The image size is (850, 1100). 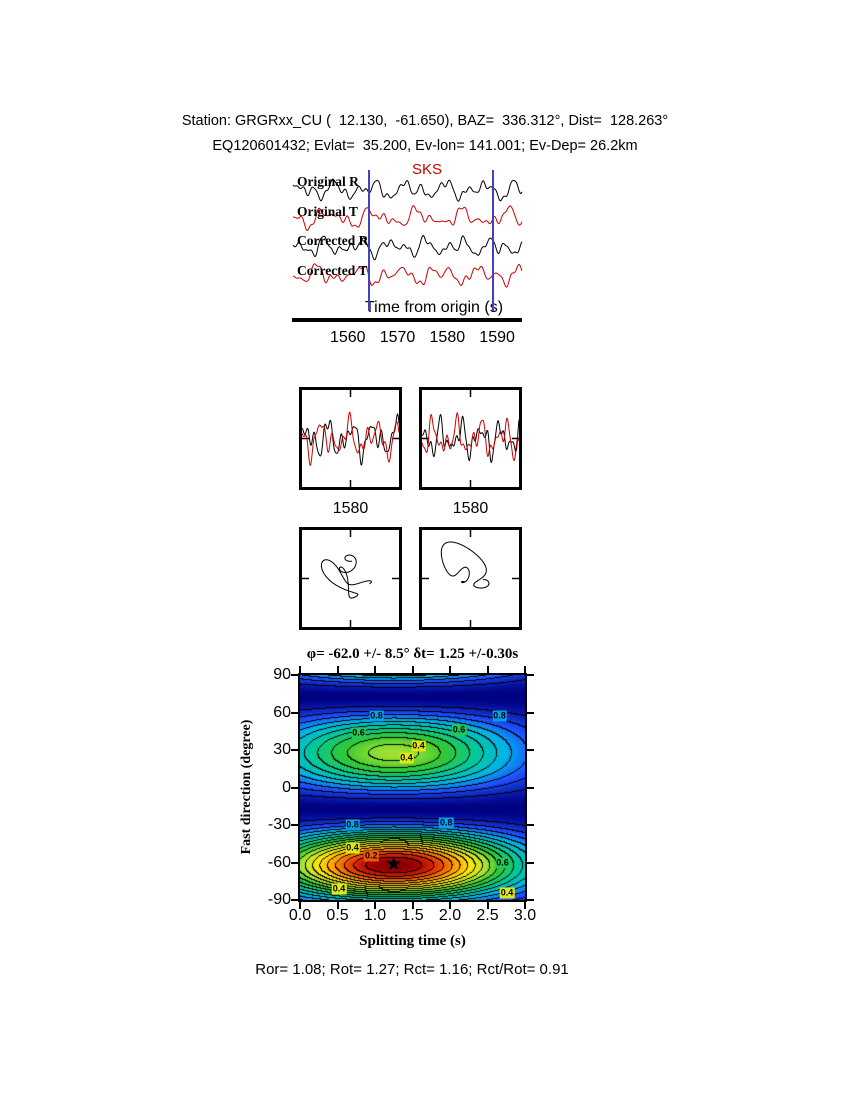 I want to click on windowed-waveforms-corrected-trace-r, so click(x=470, y=438).